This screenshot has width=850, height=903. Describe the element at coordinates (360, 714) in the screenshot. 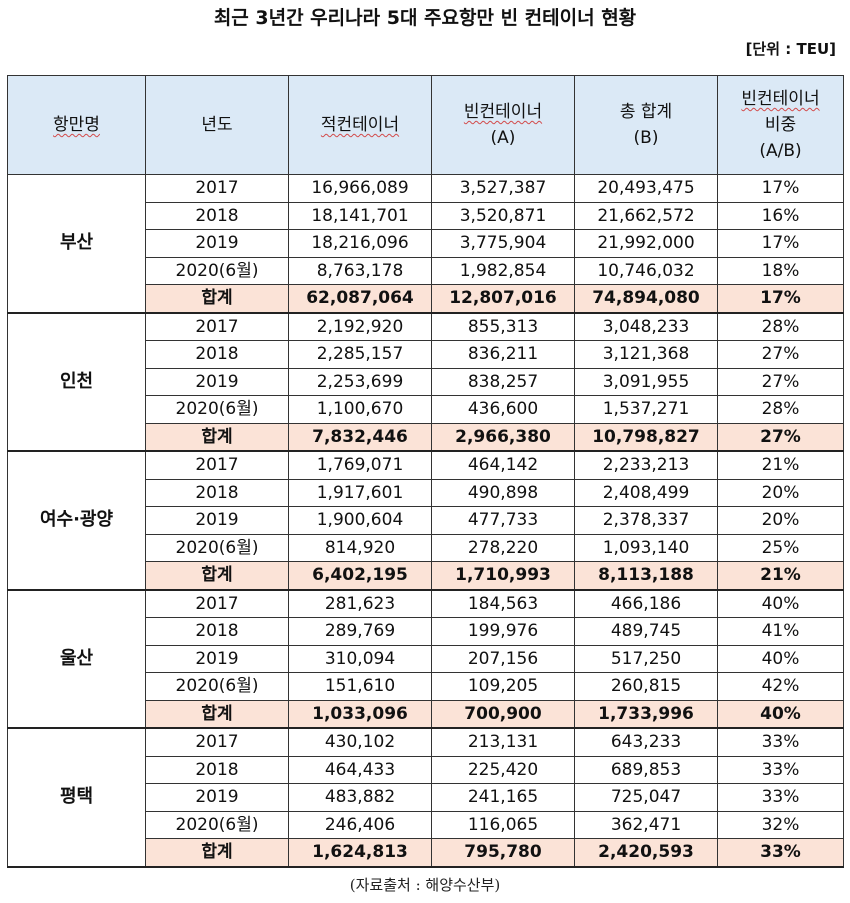

I see `full-cell: 1,033,096` at that location.